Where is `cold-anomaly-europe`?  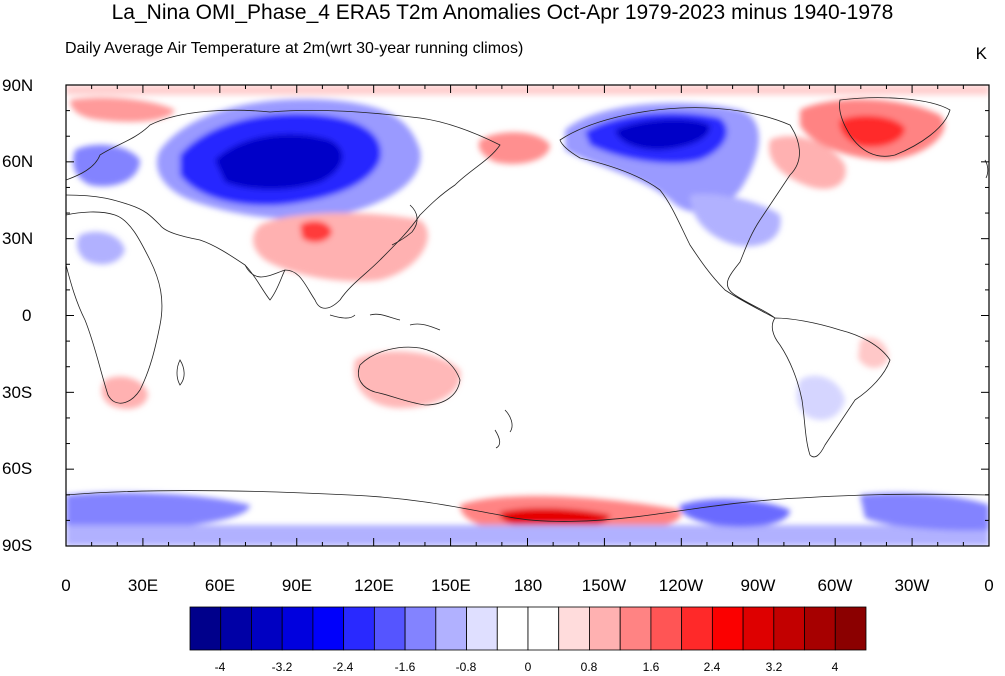
cold-anomaly-europe is located at coordinates (106, 165).